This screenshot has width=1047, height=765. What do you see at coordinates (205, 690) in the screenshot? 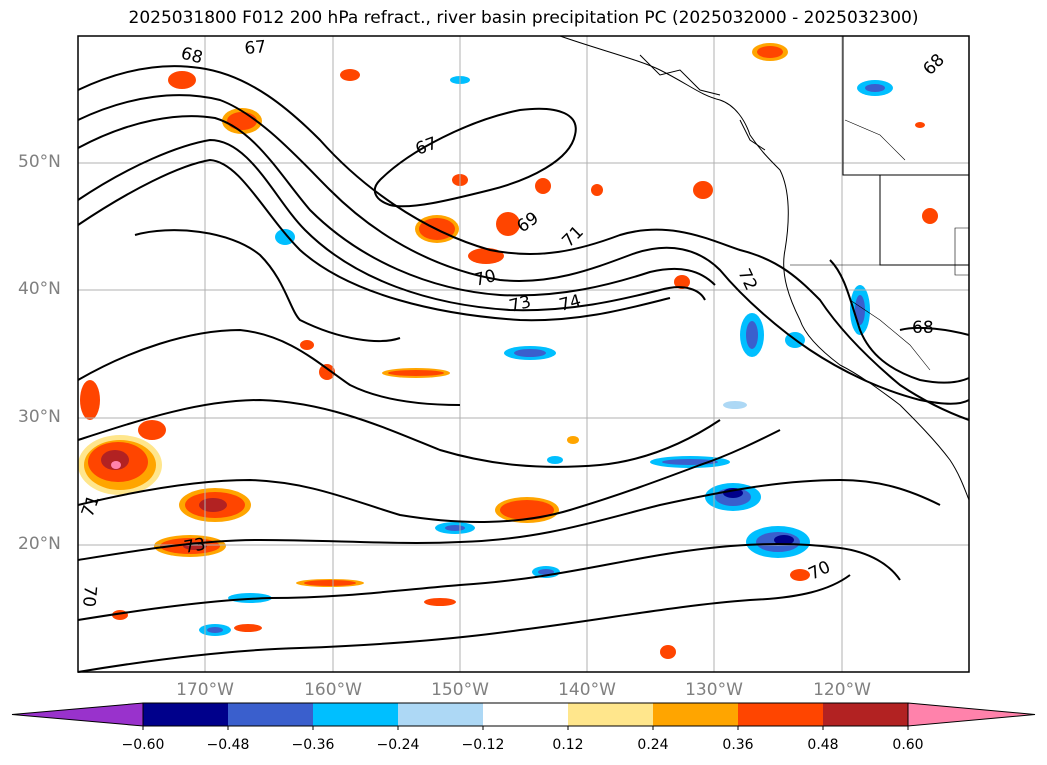
I see `lon-label: 170°W` at bounding box center [205, 690].